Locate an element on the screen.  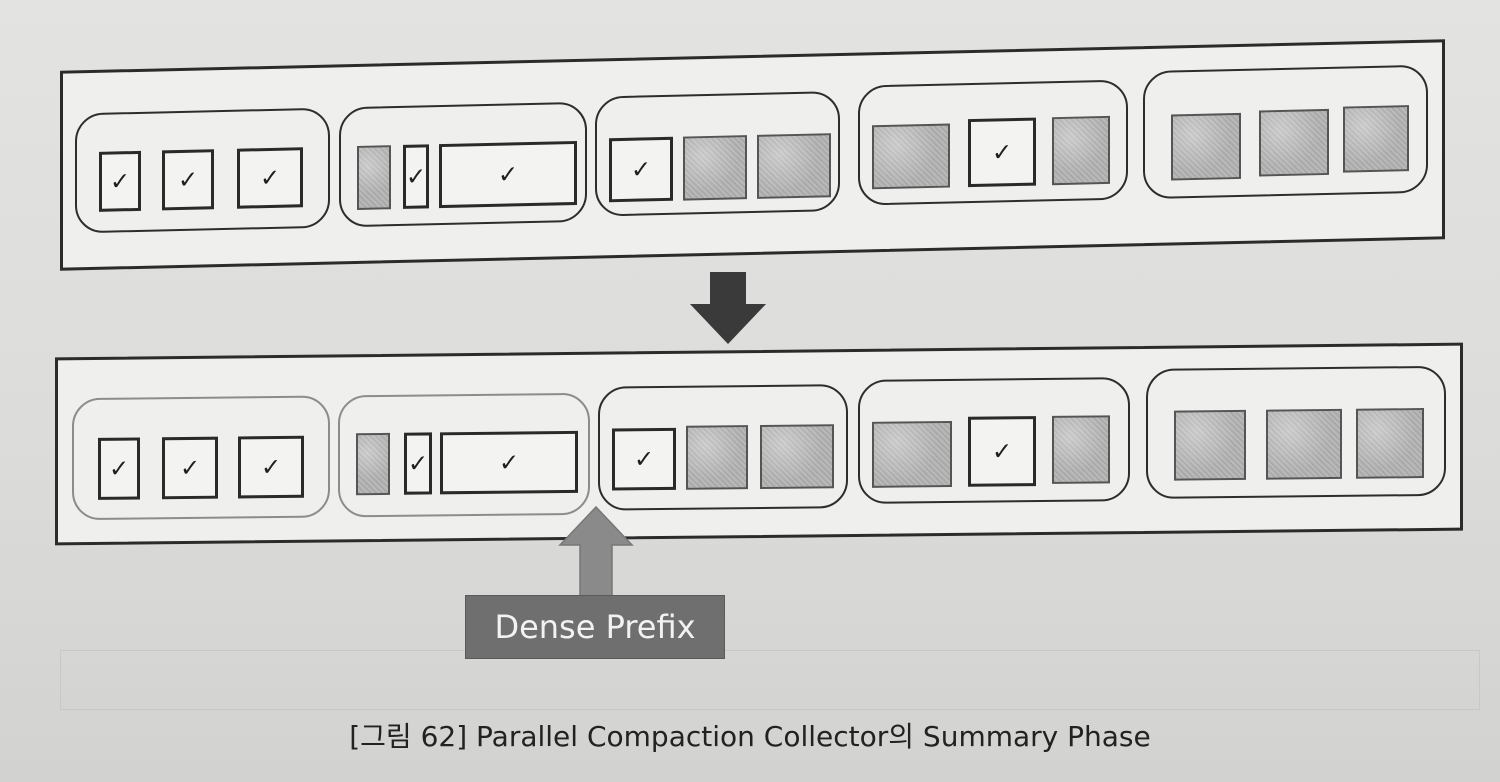
page-border is located at coordinates (770, 680).